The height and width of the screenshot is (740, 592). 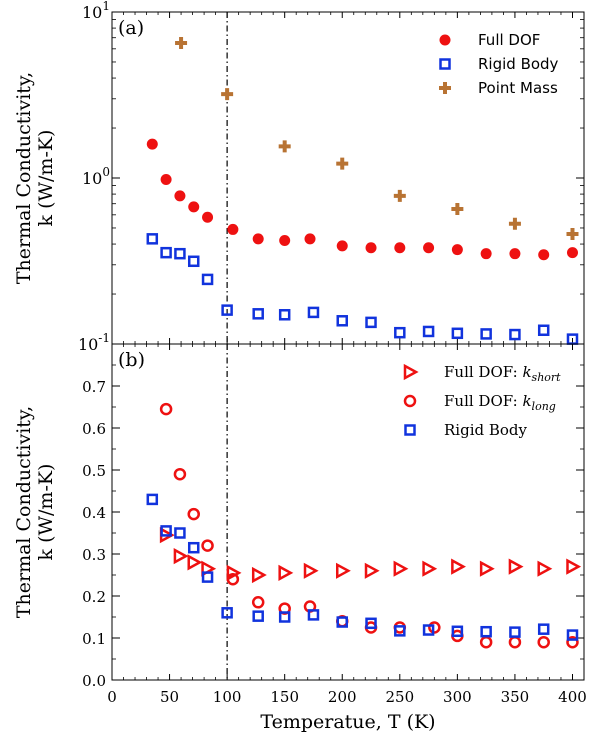 I want to click on legend-label: Point Mass, so click(x=518, y=88).